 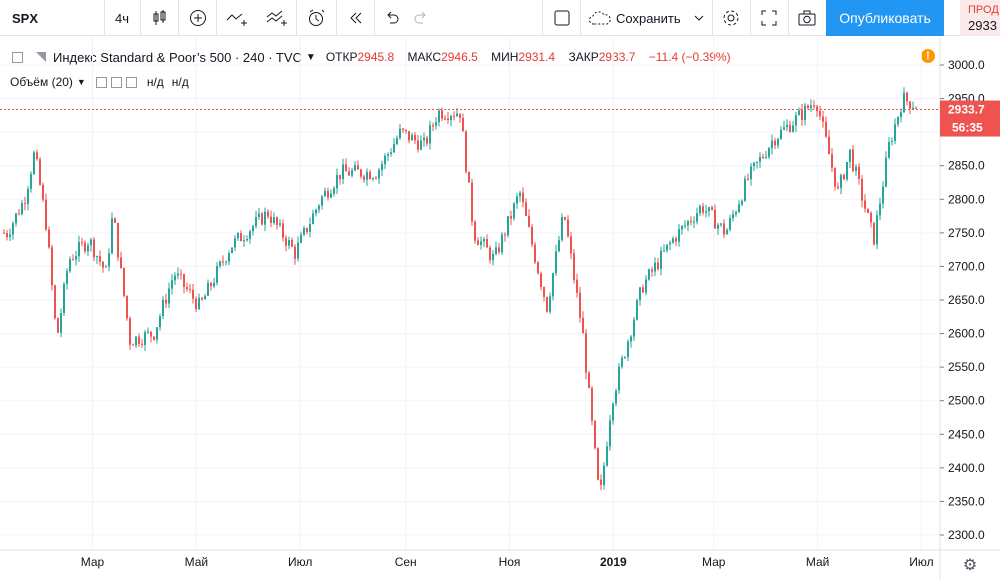 What do you see at coordinates (562, 18) in the screenshot?
I see `fullscreen-layout-icon` at bounding box center [562, 18].